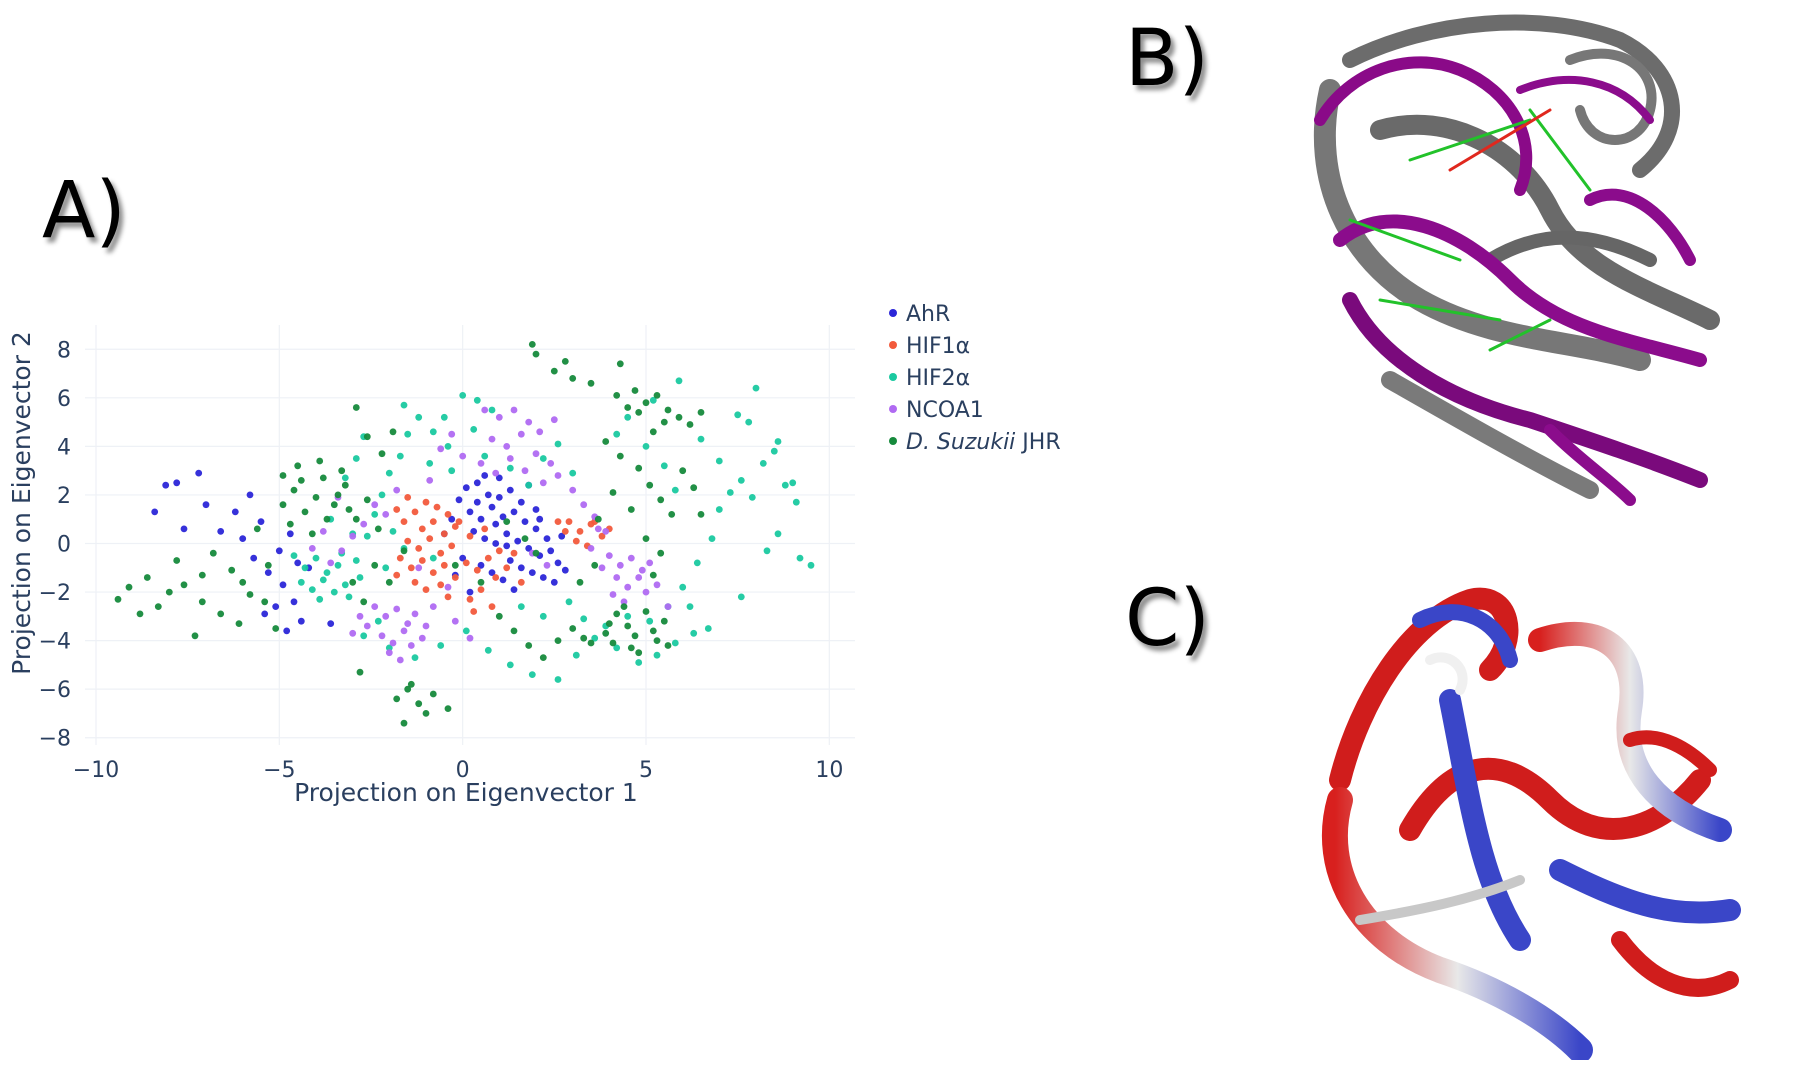 This screenshot has height=1066, width=1801. What do you see at coordinates (919, 314) in the screenshot?
I see `legend-item: AhR` at bounding box center [919, 314].